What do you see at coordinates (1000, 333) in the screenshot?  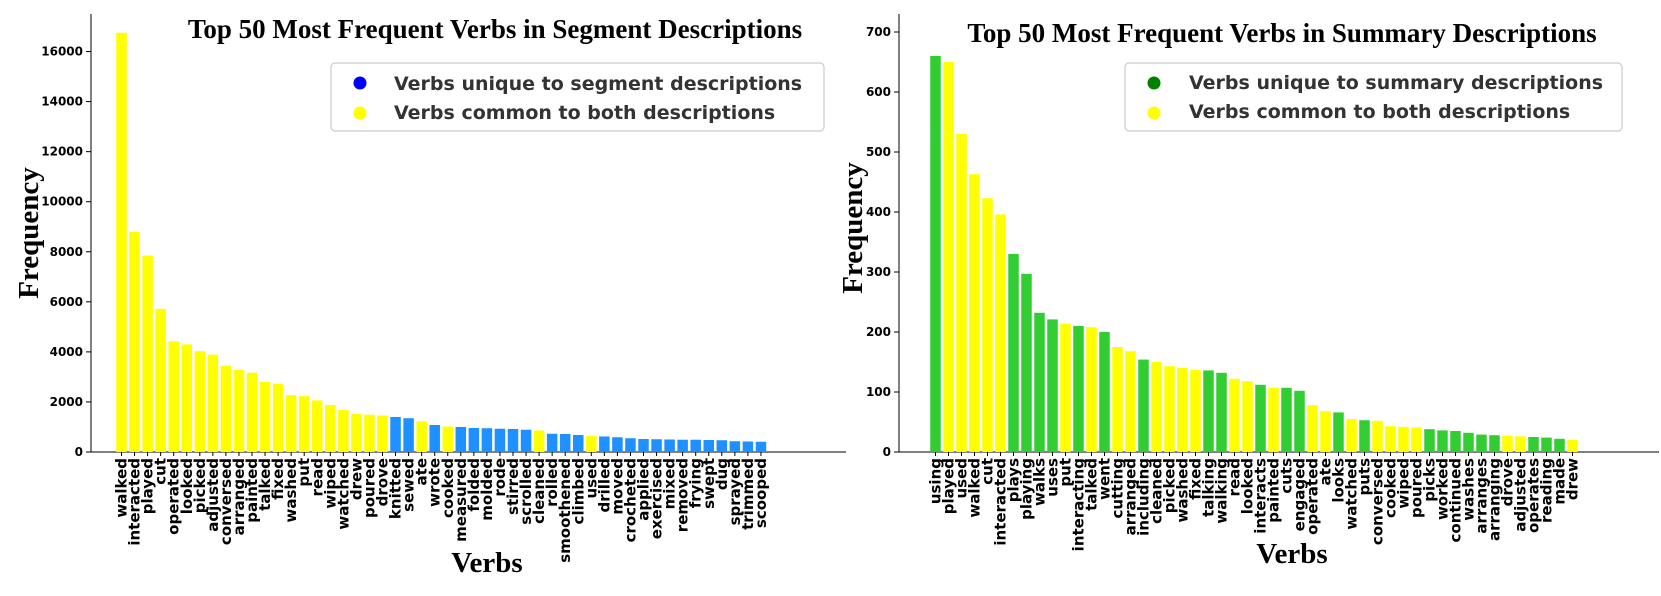 I see `bar-interacted` at bounding box center [1000, 333].